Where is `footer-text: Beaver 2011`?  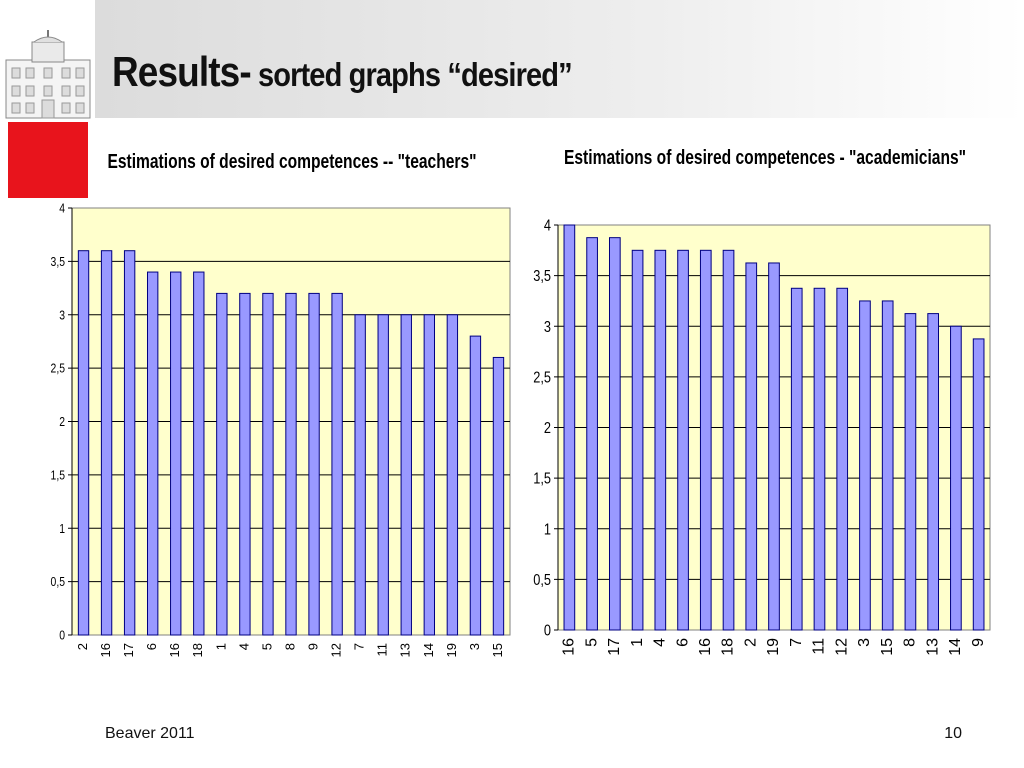
footer-text: Beaver 2011 is located at coordinates (150, 733).